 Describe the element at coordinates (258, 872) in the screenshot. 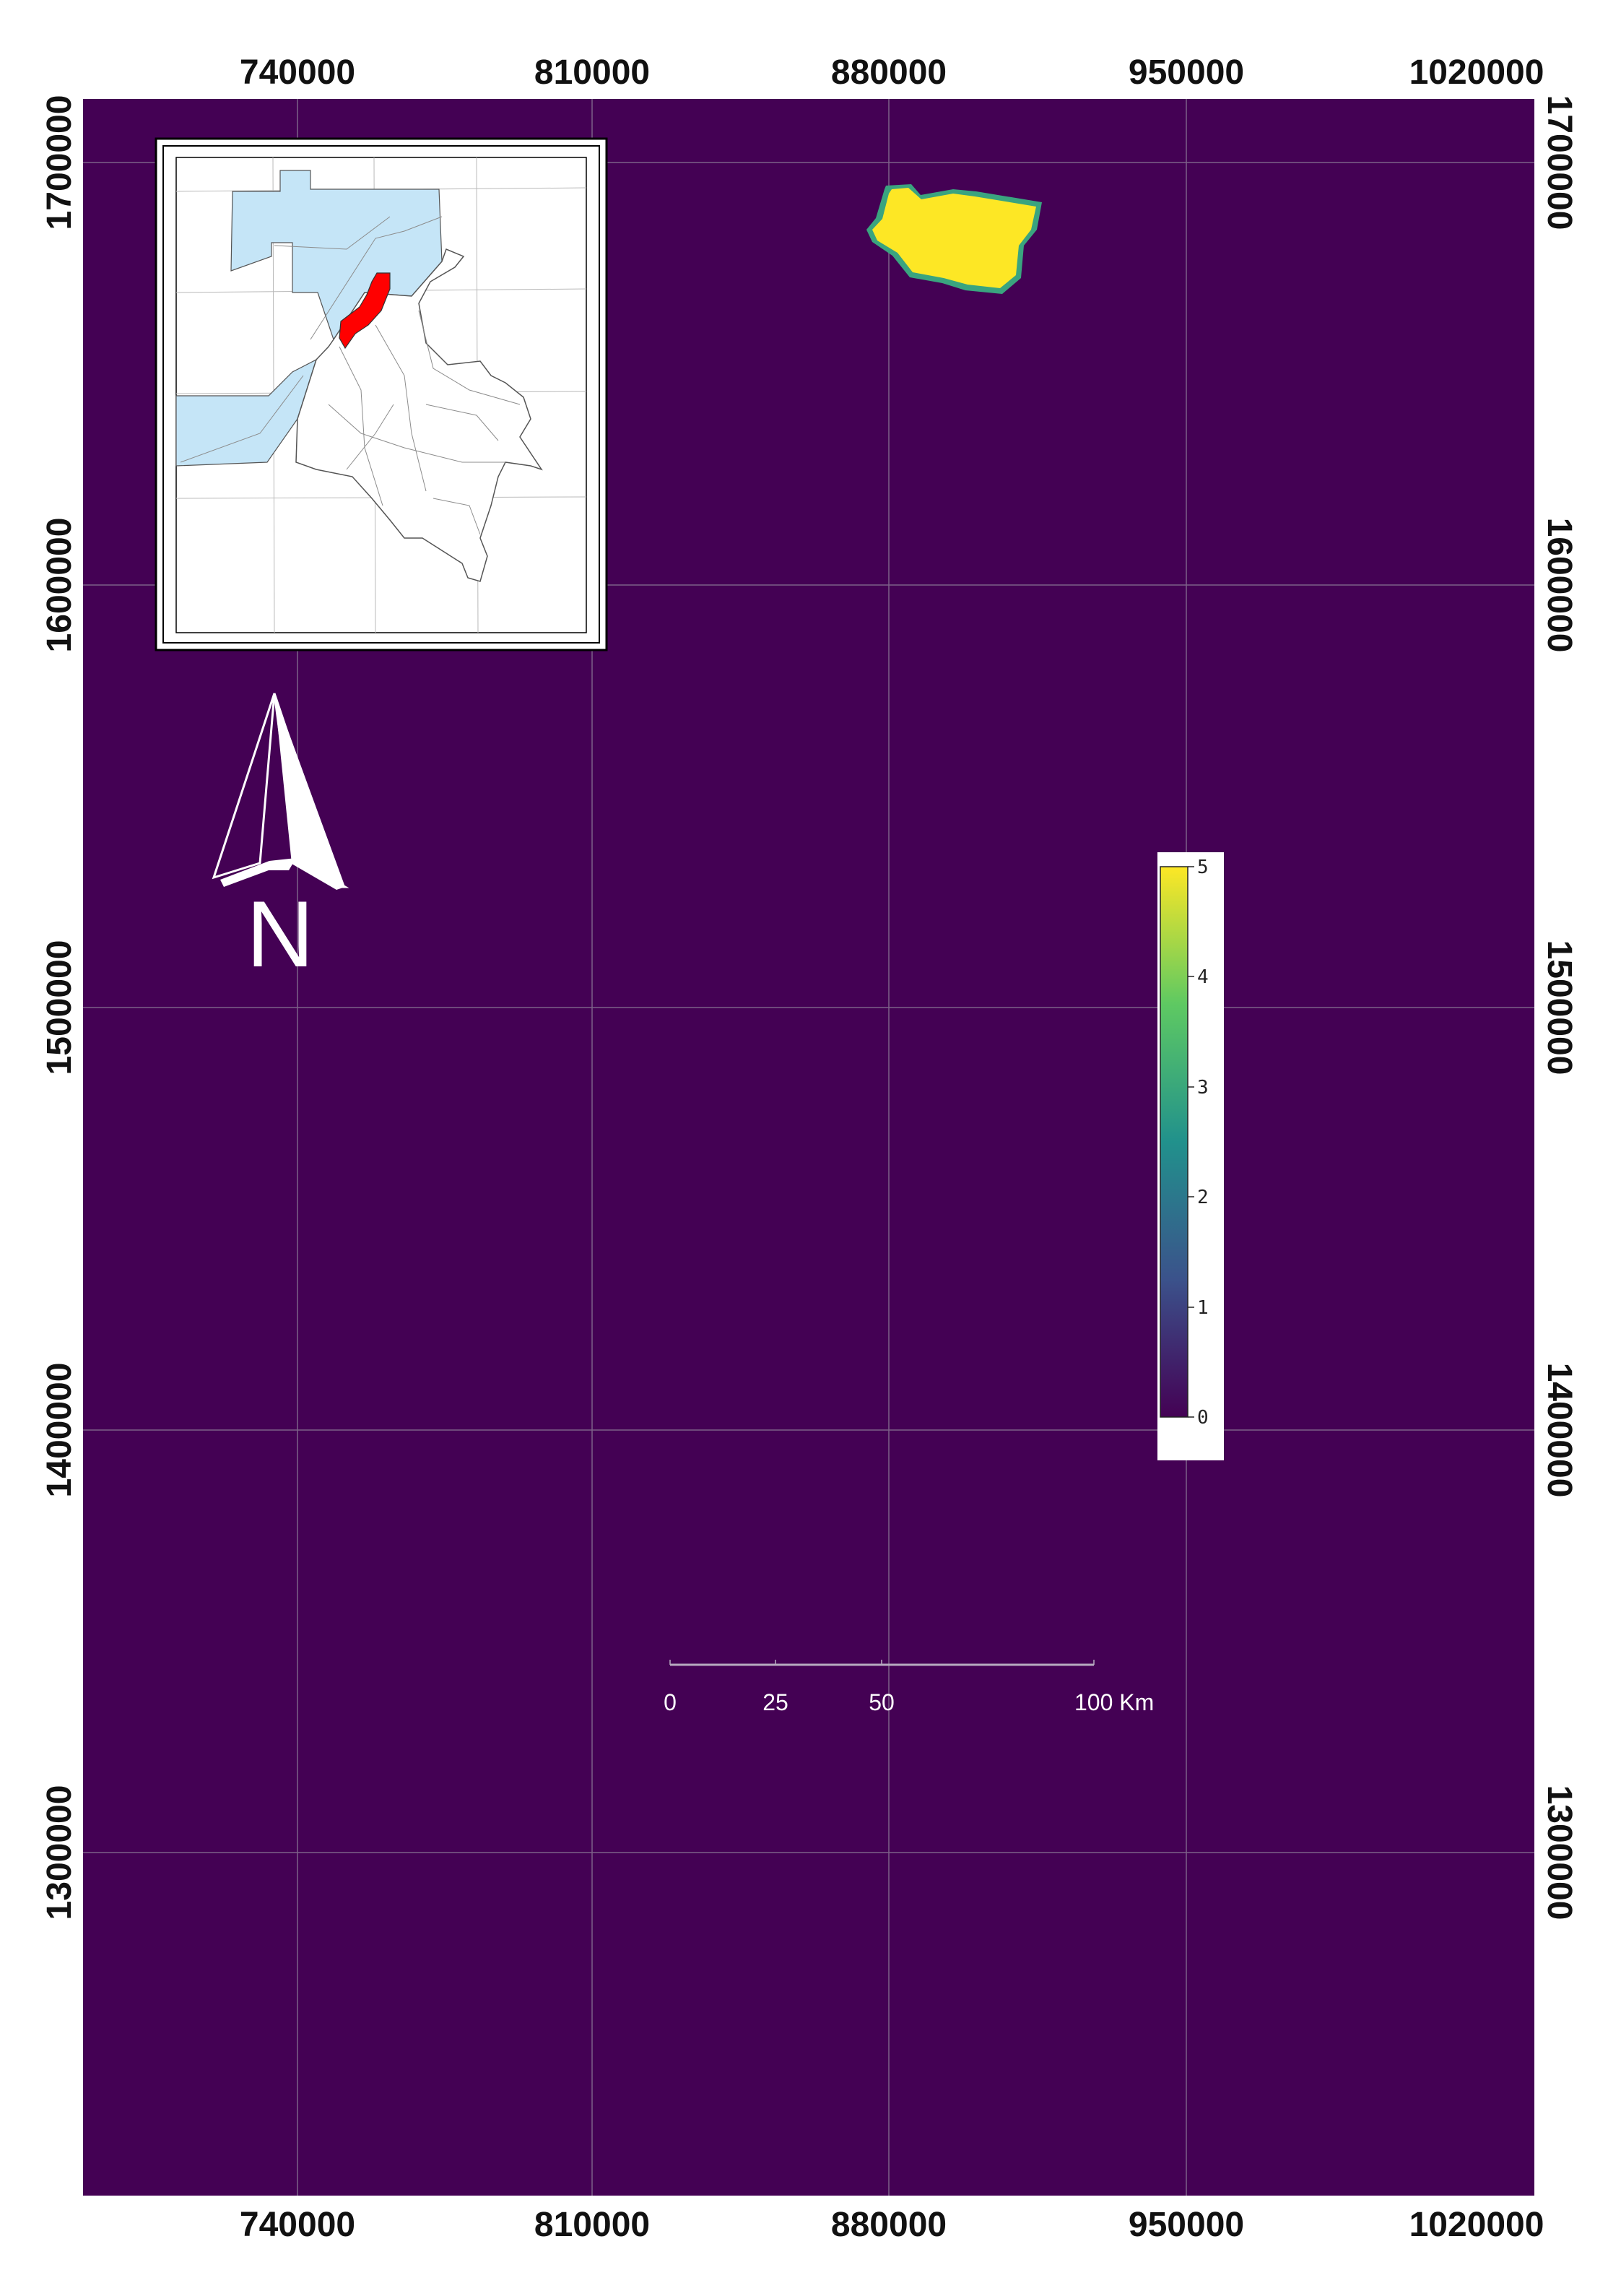

I see `north-arrow-base` at that location.